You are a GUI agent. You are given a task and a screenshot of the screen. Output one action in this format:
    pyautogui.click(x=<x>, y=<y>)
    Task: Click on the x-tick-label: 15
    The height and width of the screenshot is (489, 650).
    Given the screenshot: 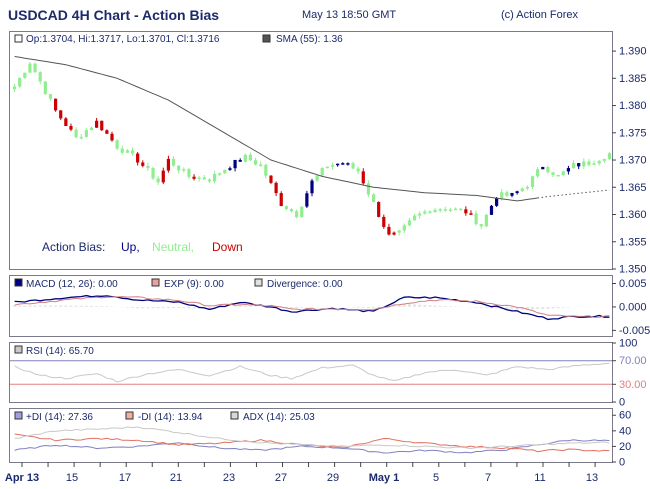 What is the action you would take?
    pyautogui.click(x=72, y=478)
    